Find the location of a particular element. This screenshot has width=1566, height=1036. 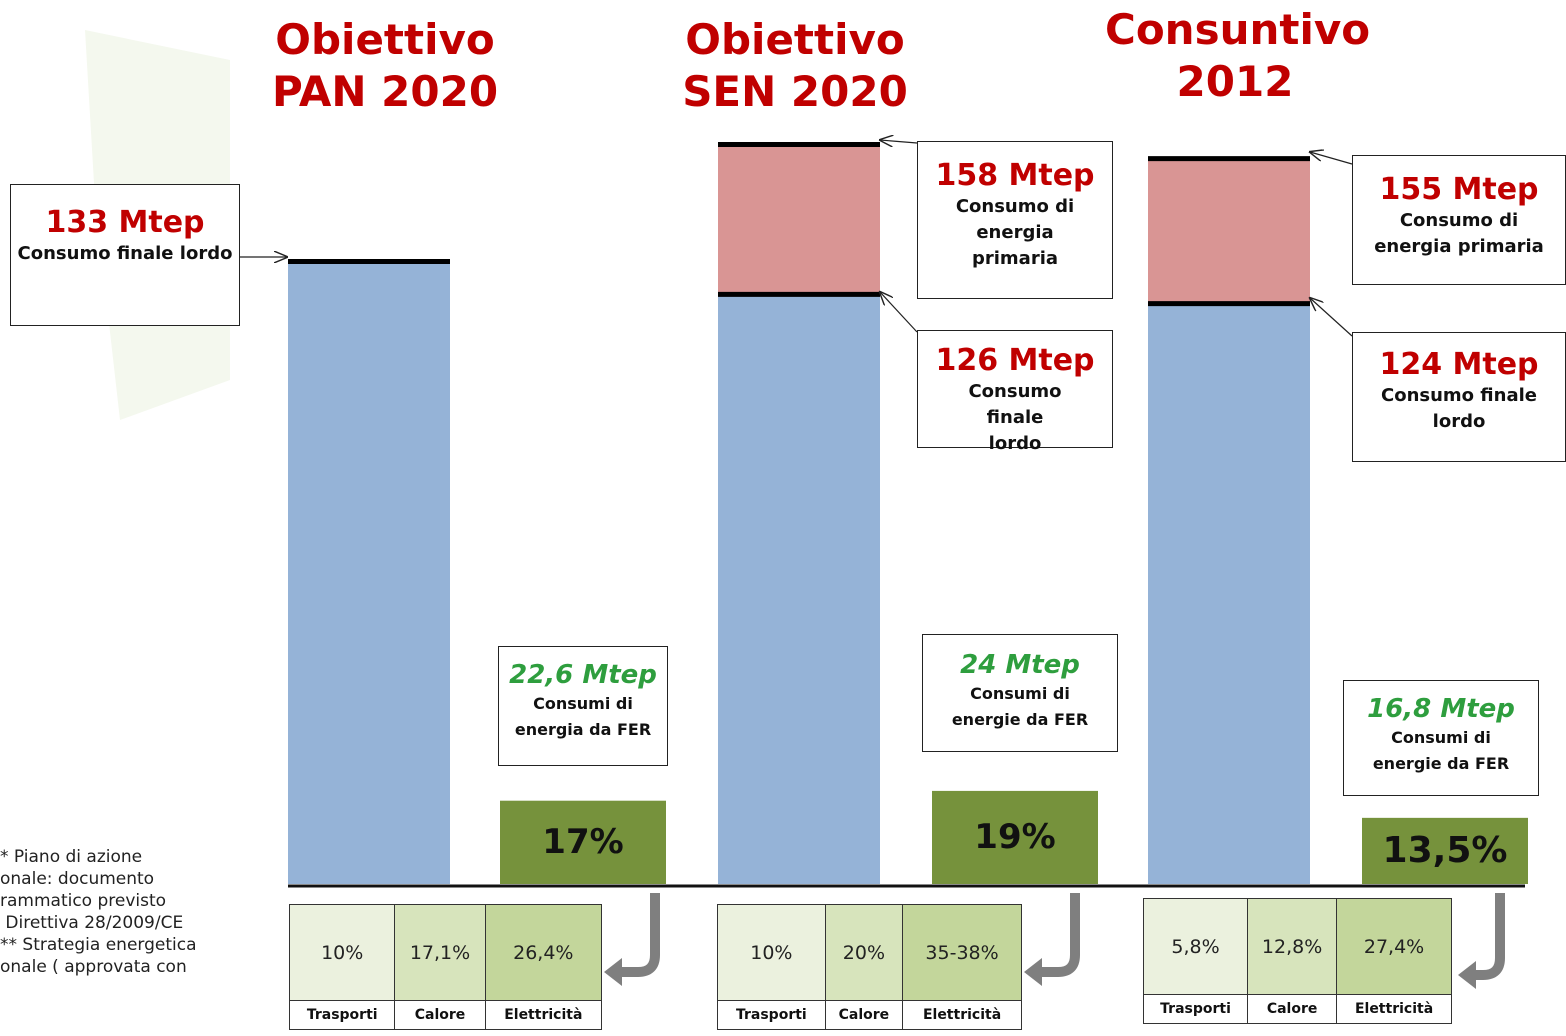

breakdown-sen-header-calore: Calore is located at coordinates (864, 1015).